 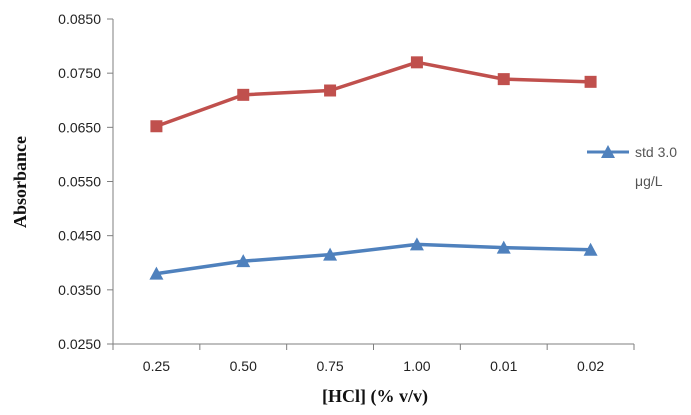 What do you see at coordinates (243, 366) in the screenshot?
I see `x-tick-label: 0.50` at bounding box center [243, 366].